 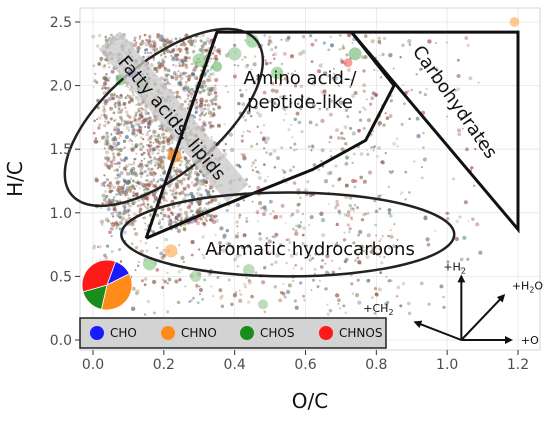 I want to click on legend-swatch, so click(x=97, y=333).